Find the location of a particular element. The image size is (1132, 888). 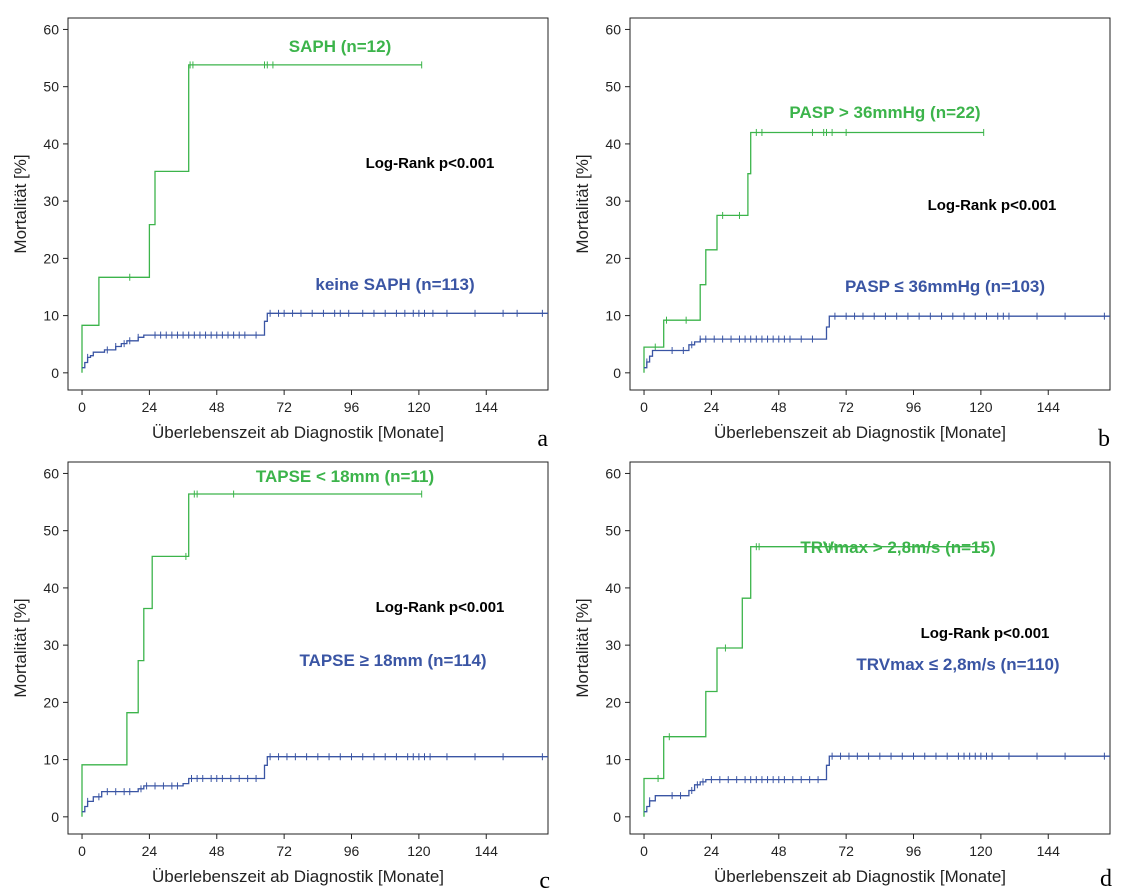

series-label-low-risk: keine SAPH (n=113) is located at coordinates (394, 284).